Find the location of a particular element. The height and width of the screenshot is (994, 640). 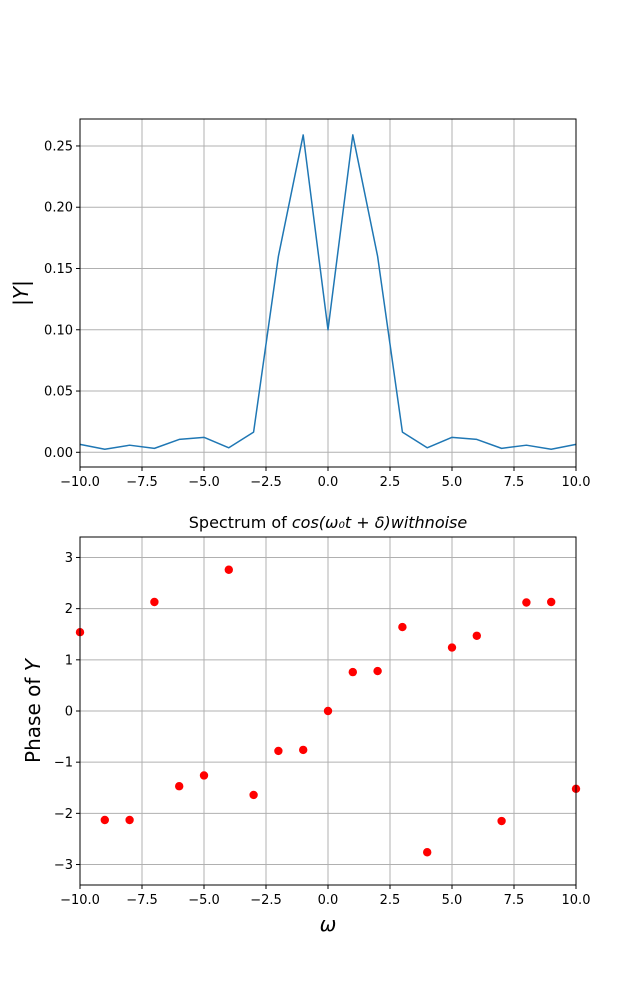

y-tick-label: −3 is located at coordinates (63, 865).